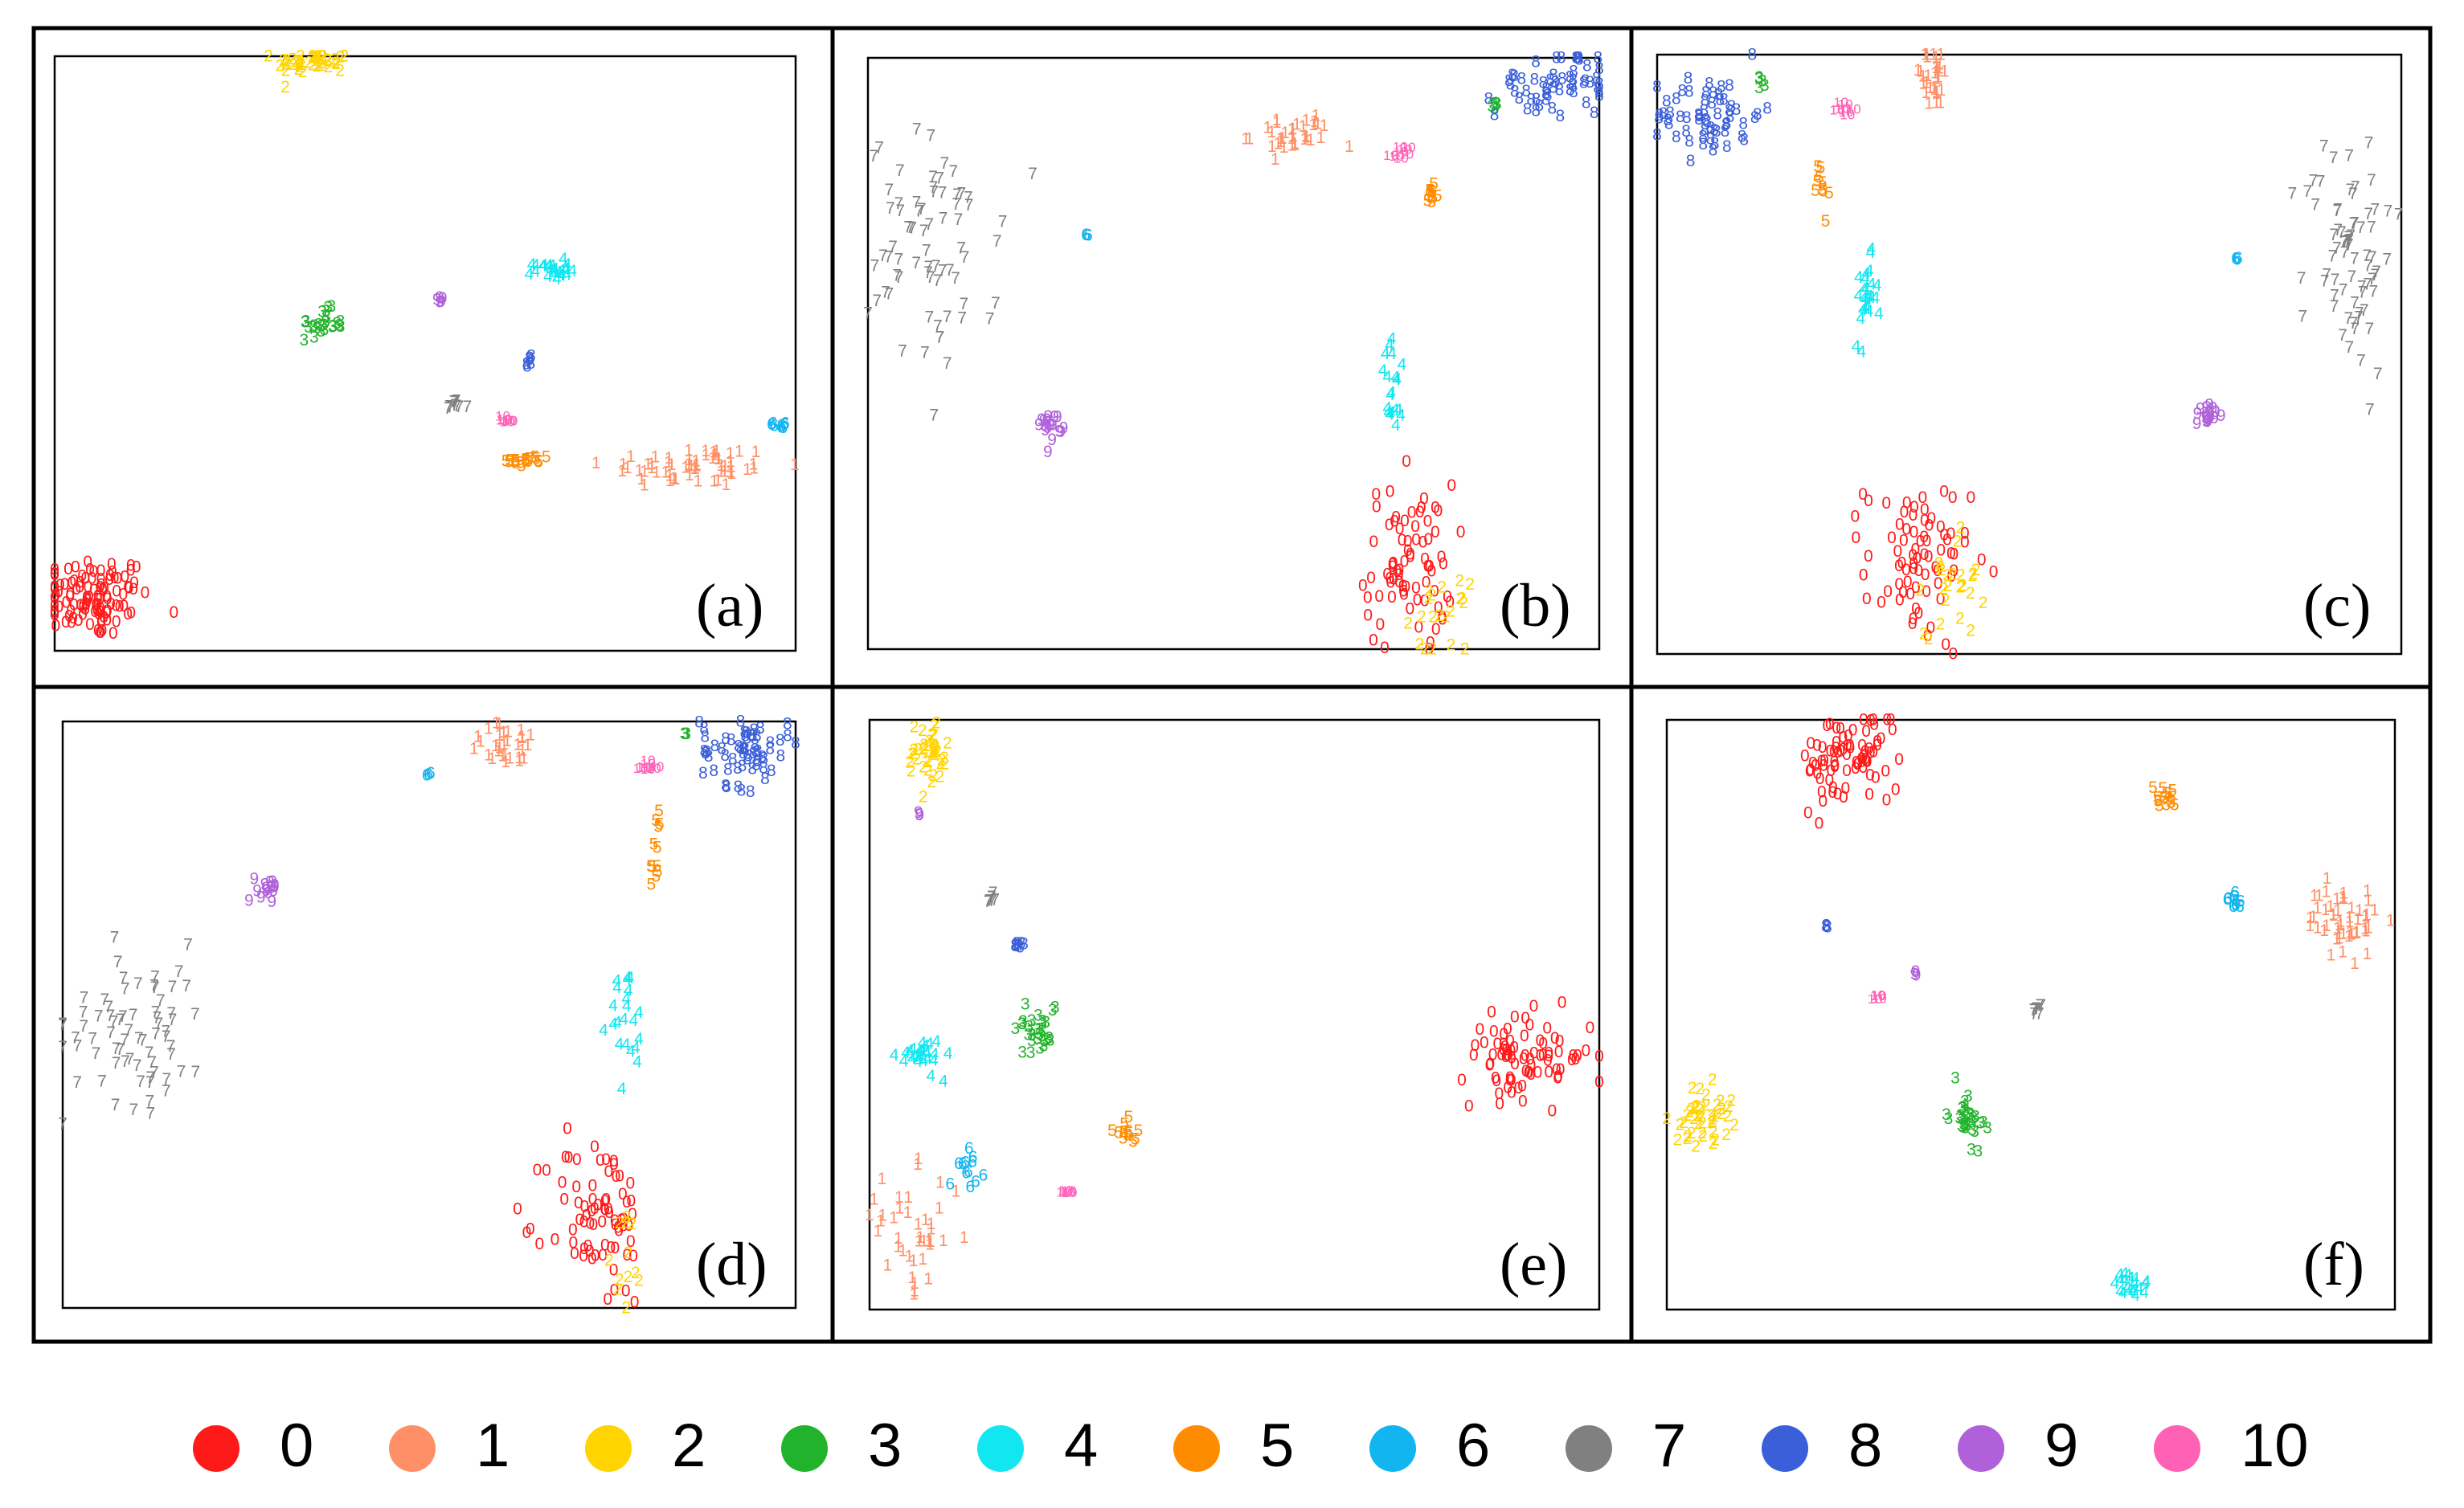  What do you see at coordinates (731, 1264) in the screenshot?
I see `panel-label-d: (d)` at bounding box center [731, 1264].